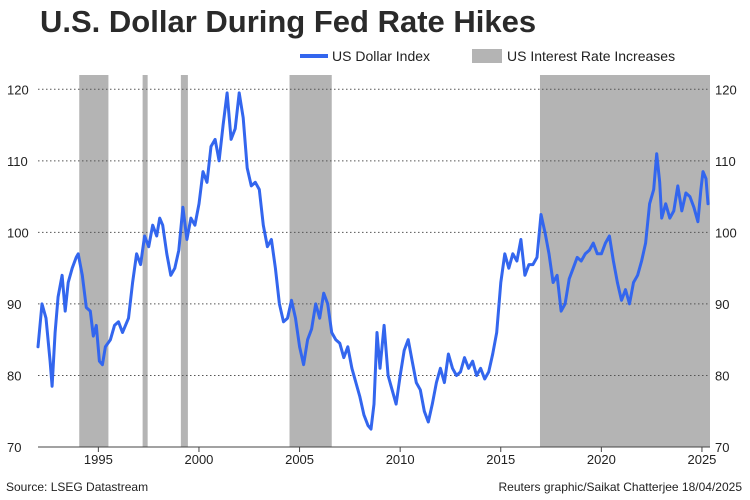 The image size is (750, 500). What do you see at coordinates (14, 375) in the screenshot?
I see `y-tick-left-80: 80` at bounding box center [14, 375].